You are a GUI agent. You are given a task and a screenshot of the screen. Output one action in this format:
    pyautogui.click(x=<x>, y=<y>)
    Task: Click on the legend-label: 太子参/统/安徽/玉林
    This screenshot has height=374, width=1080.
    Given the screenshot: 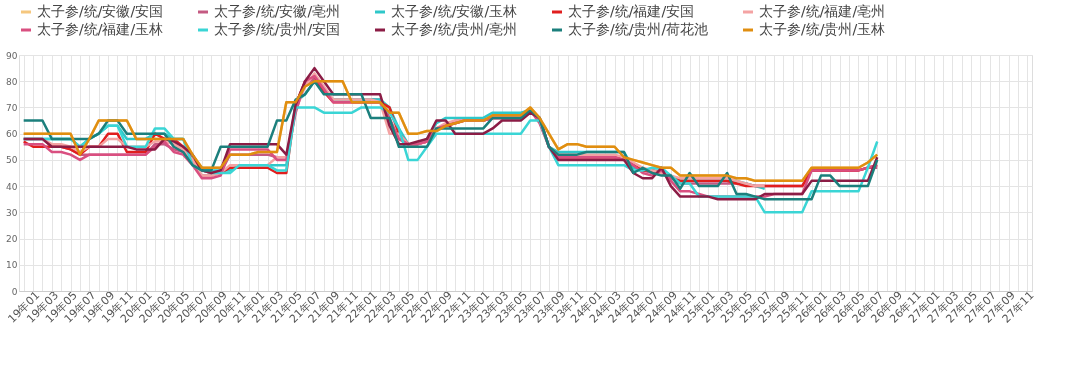 What is the action you would take?
    pyautogui.click(x=454, y=11)
    